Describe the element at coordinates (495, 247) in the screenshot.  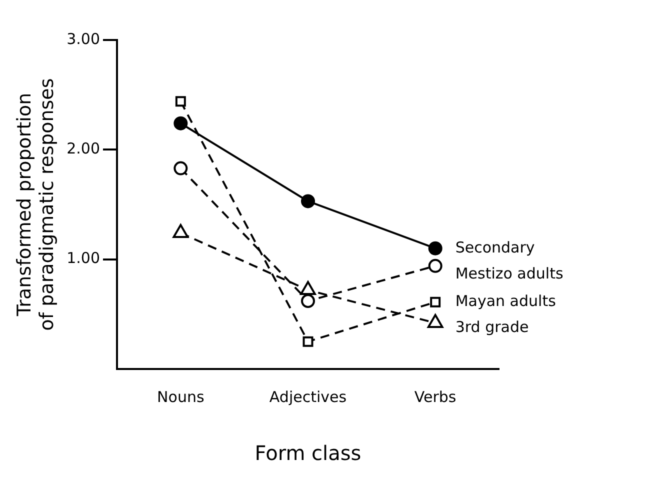
I see `series-label: Secondary` at that location.